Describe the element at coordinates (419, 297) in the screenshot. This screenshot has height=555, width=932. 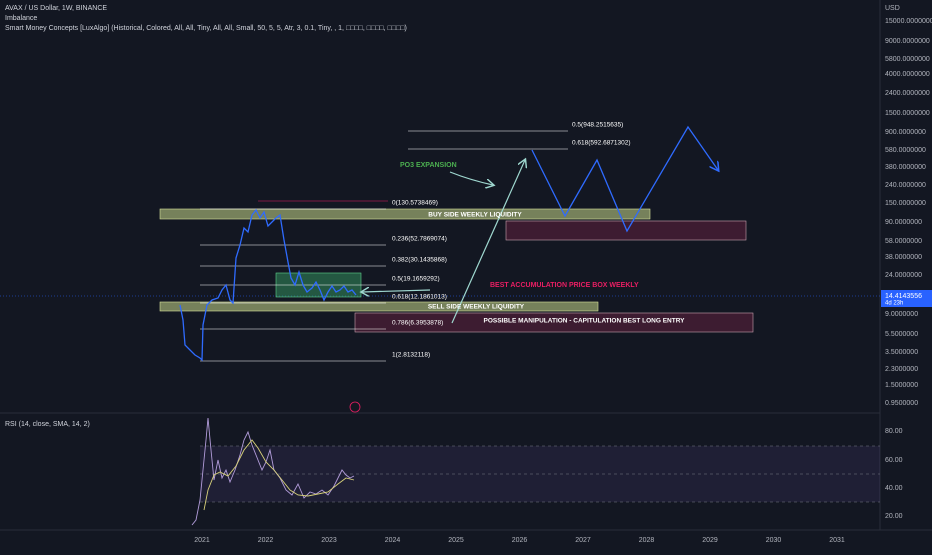
I see `fib-label: 0.618(12.1861013)` at that location.